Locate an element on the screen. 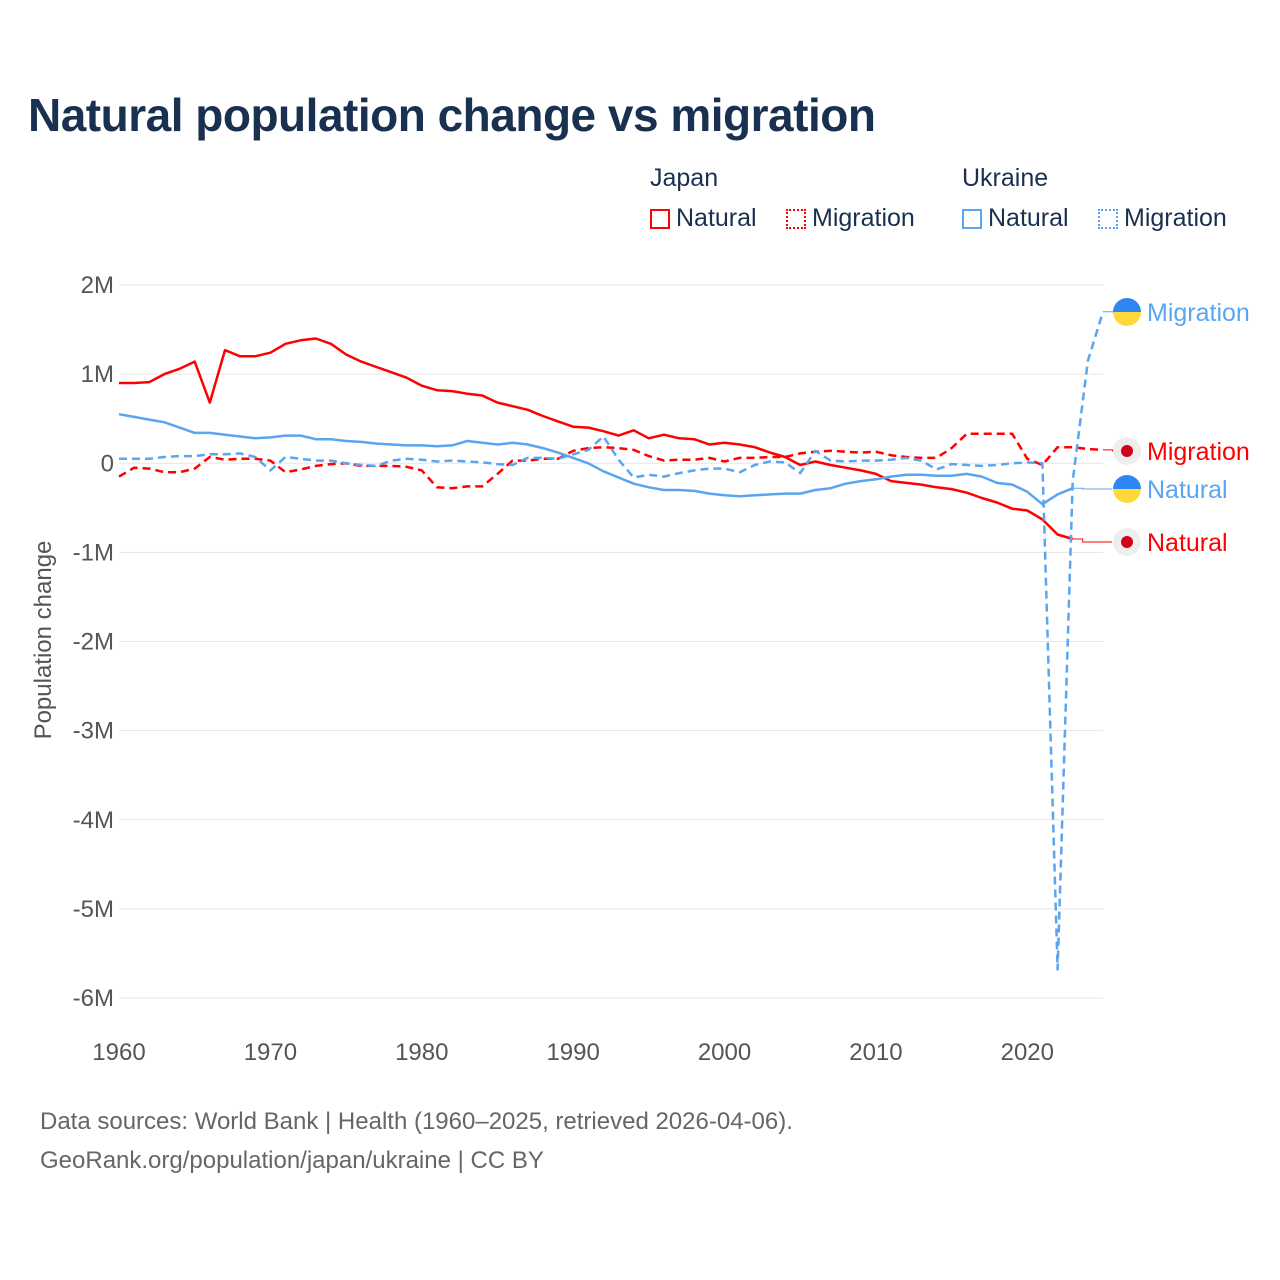 The width and height of the screenshot is (1280, 1280). x-tick-label: 2010 is located at coordinates (875, 1052).